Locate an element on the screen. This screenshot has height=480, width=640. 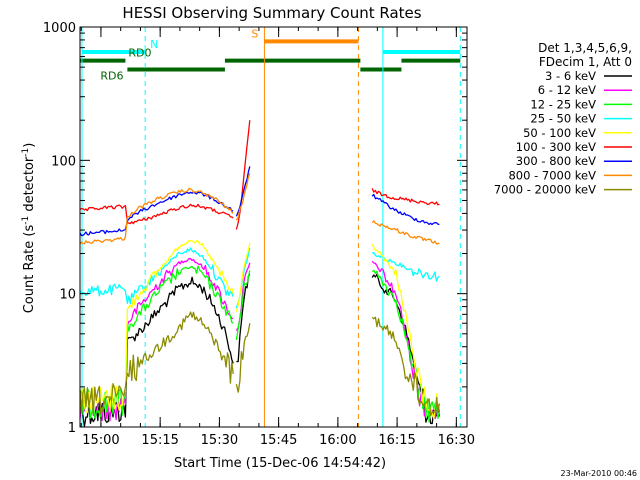
legend-label-300-800-kev: 300 - 800 keV is located at coordinates (556, 161).